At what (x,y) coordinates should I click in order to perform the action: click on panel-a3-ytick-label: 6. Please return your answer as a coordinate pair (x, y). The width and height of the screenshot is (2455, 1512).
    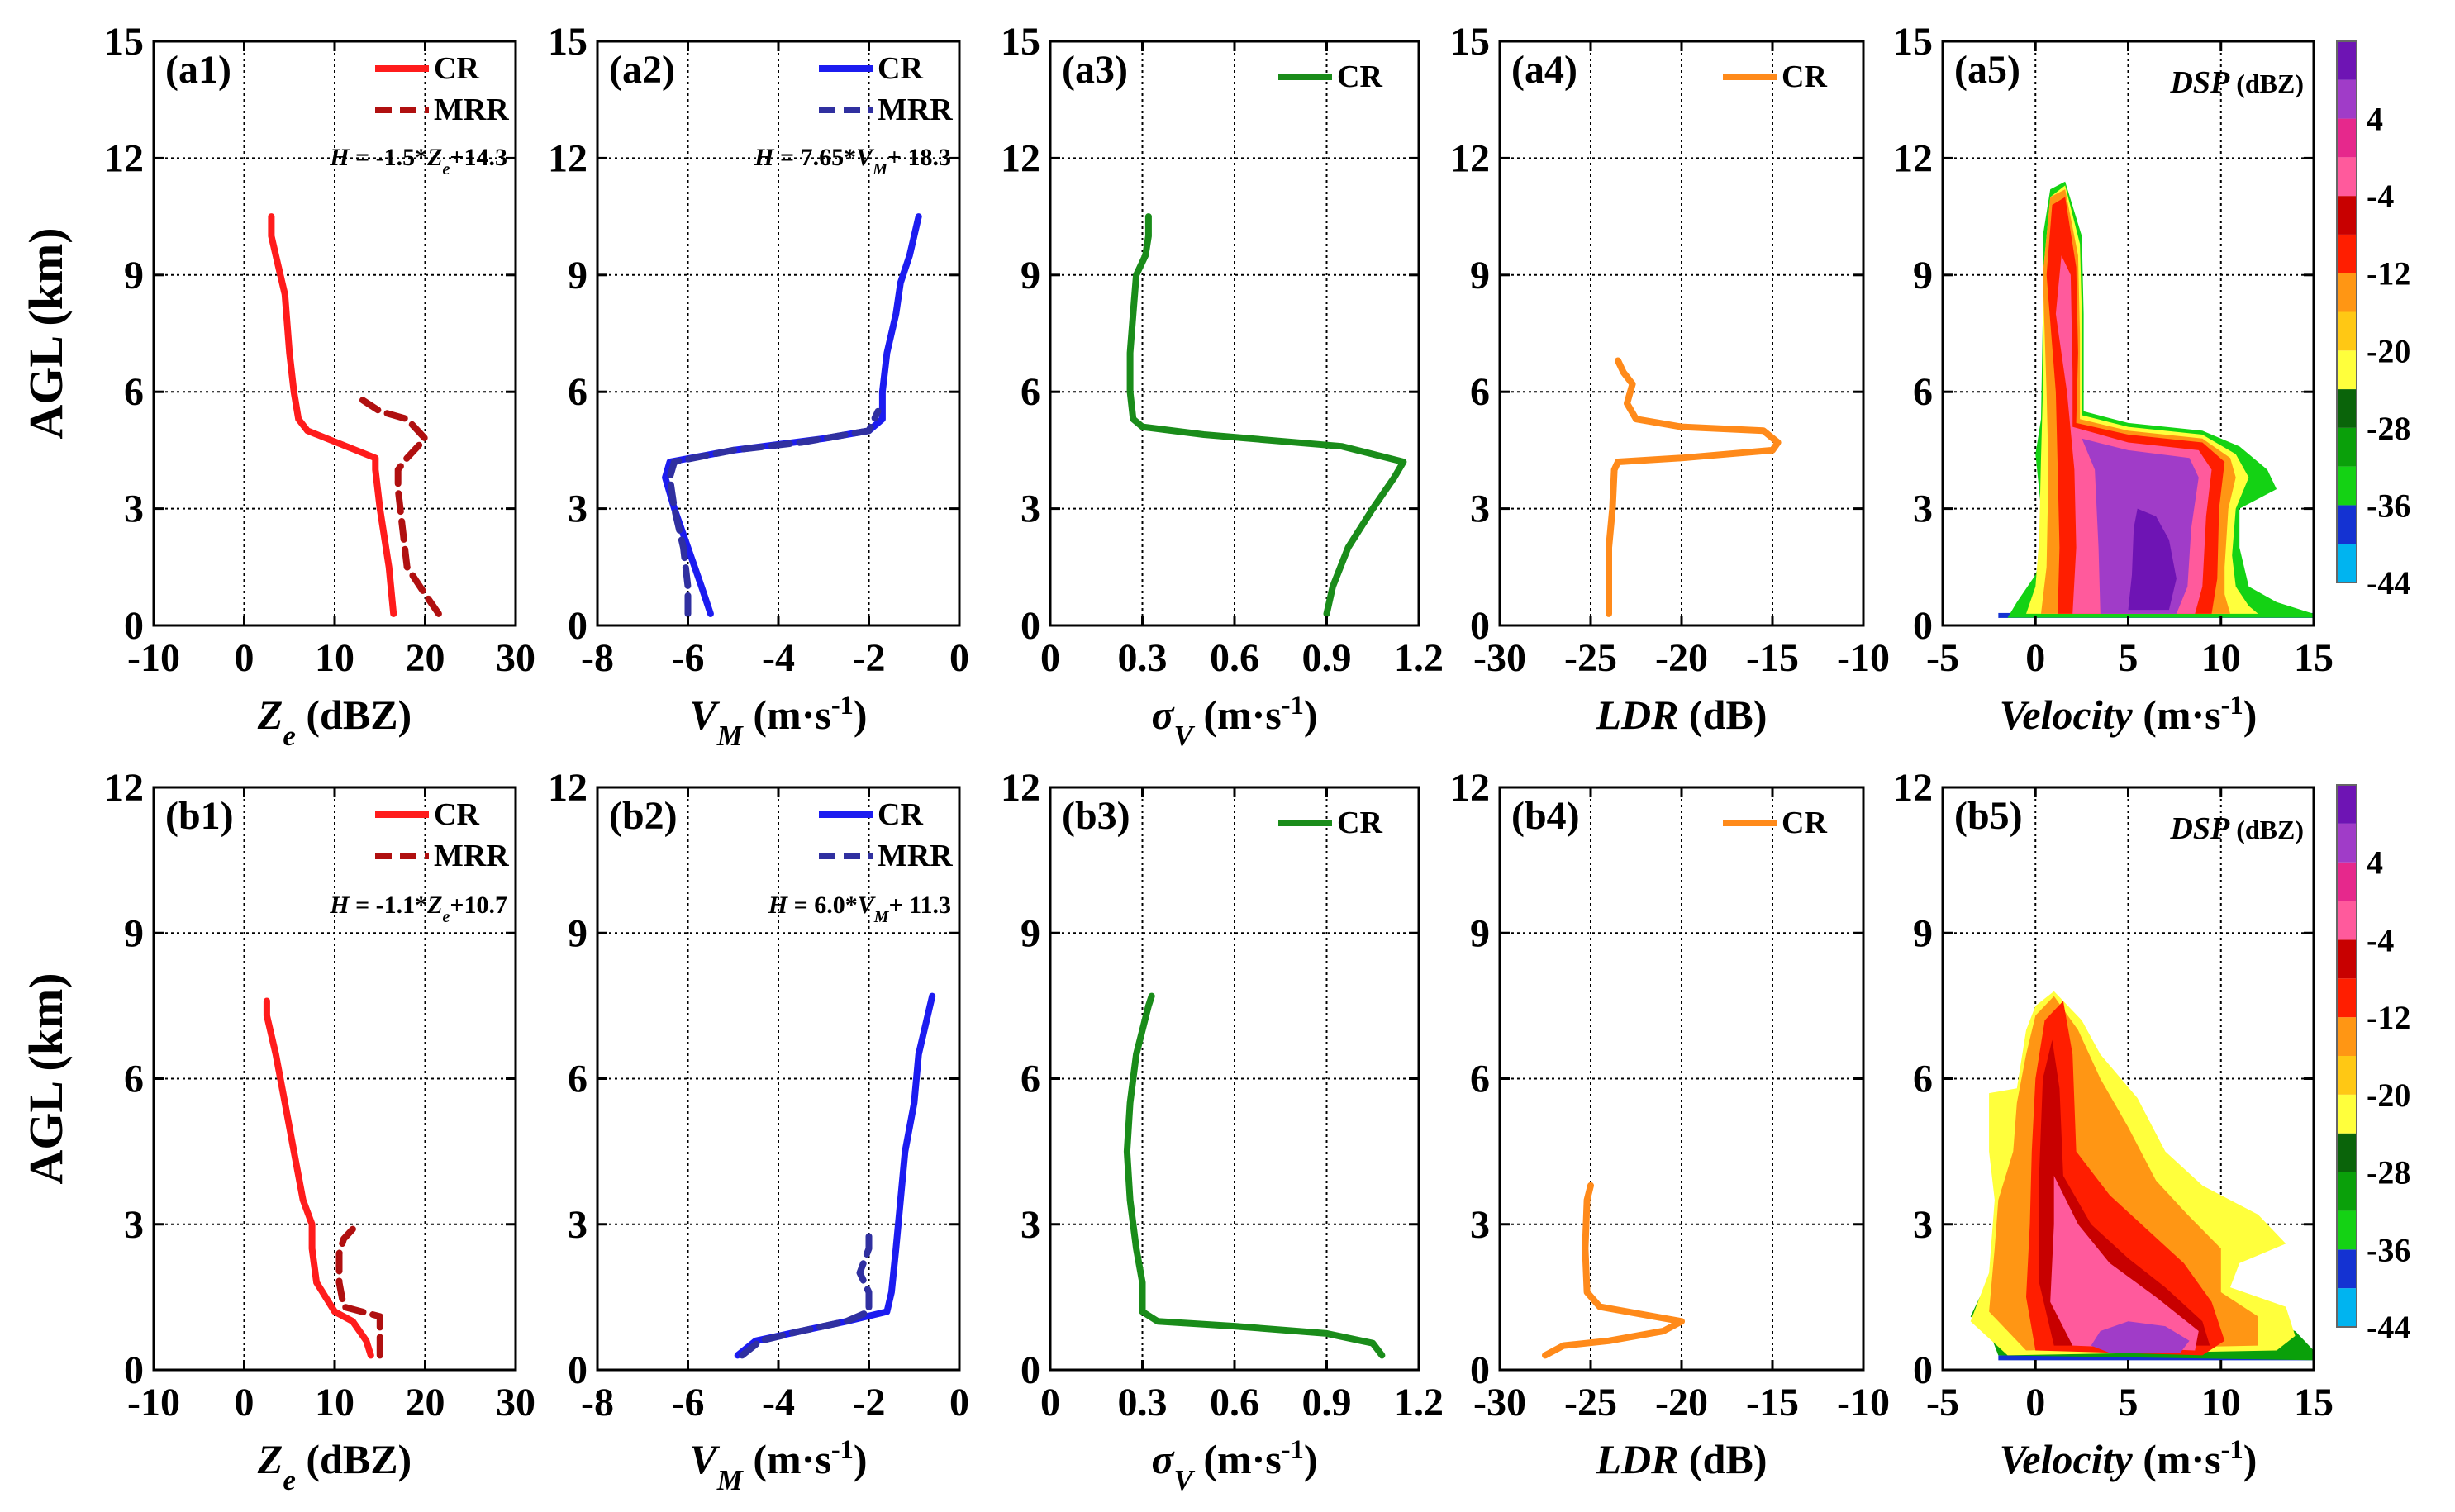
    Looking at the image, I should click on (1030, 392).